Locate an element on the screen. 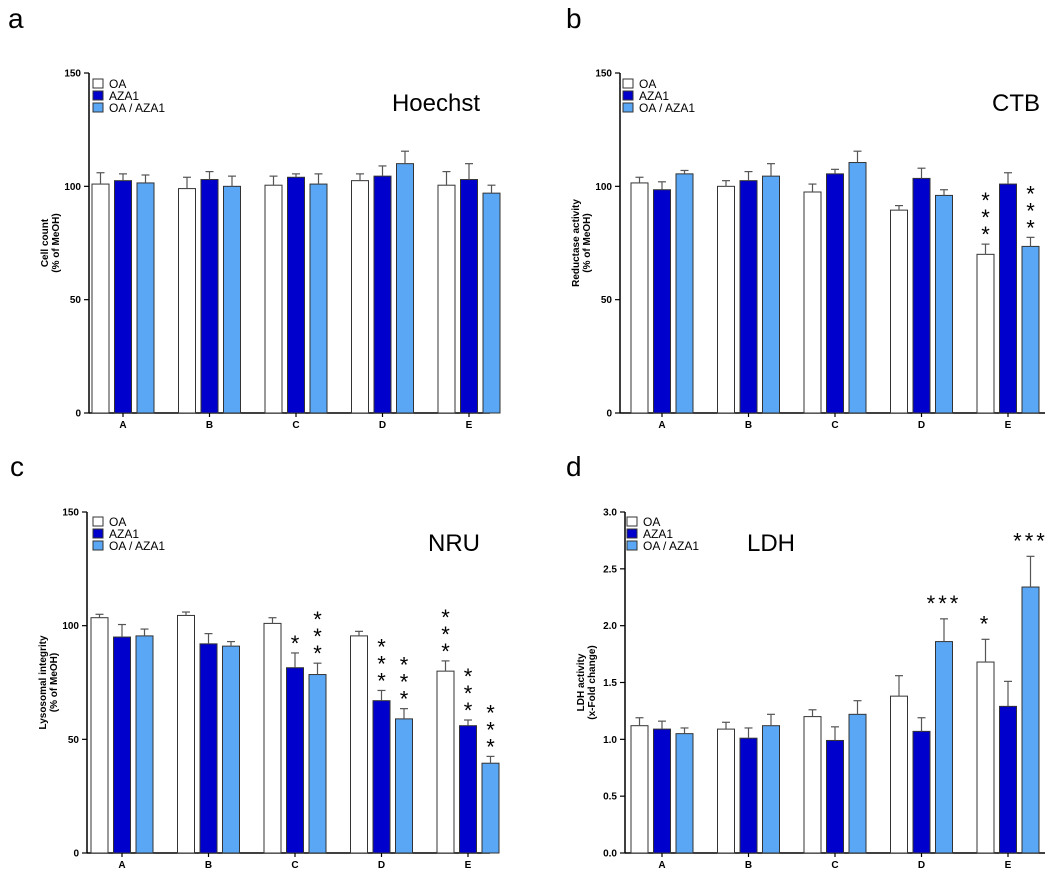  chart-title: Hoechst is located at coordinates (436, 103).